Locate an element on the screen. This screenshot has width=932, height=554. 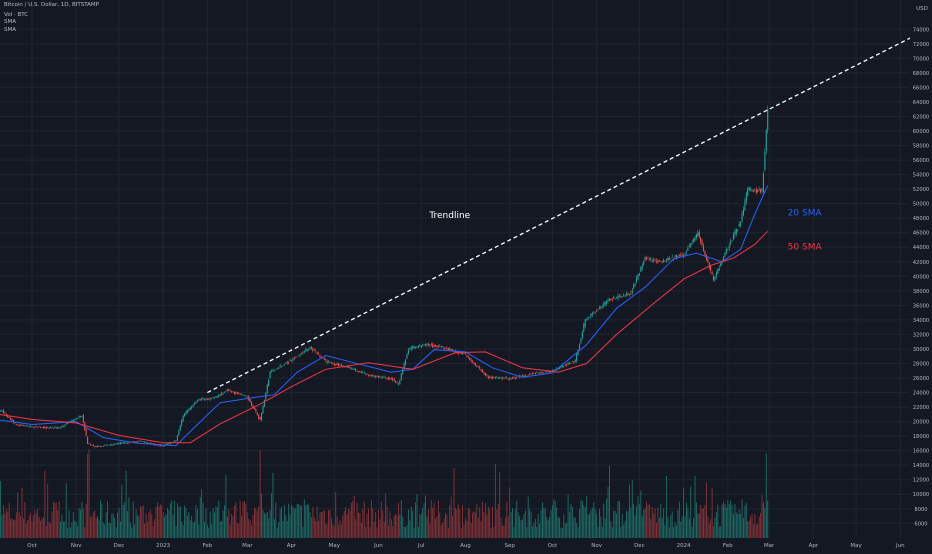
price-tick-label: 58000 is located at coordinates (921, 147).